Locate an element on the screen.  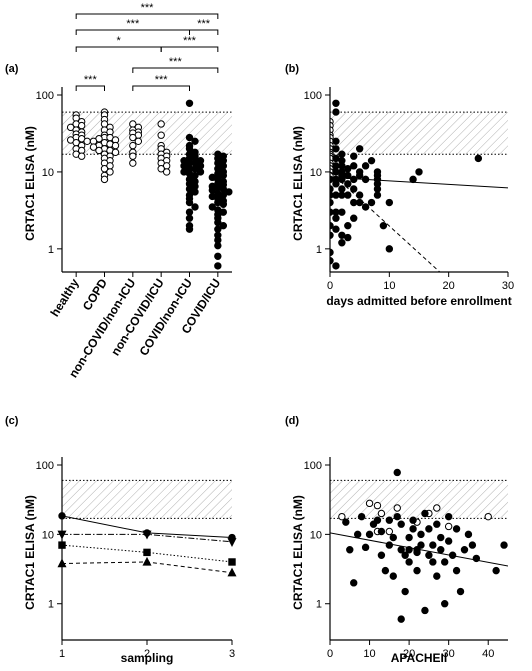
panel-label: (c) is located at coordinates (12, 421).